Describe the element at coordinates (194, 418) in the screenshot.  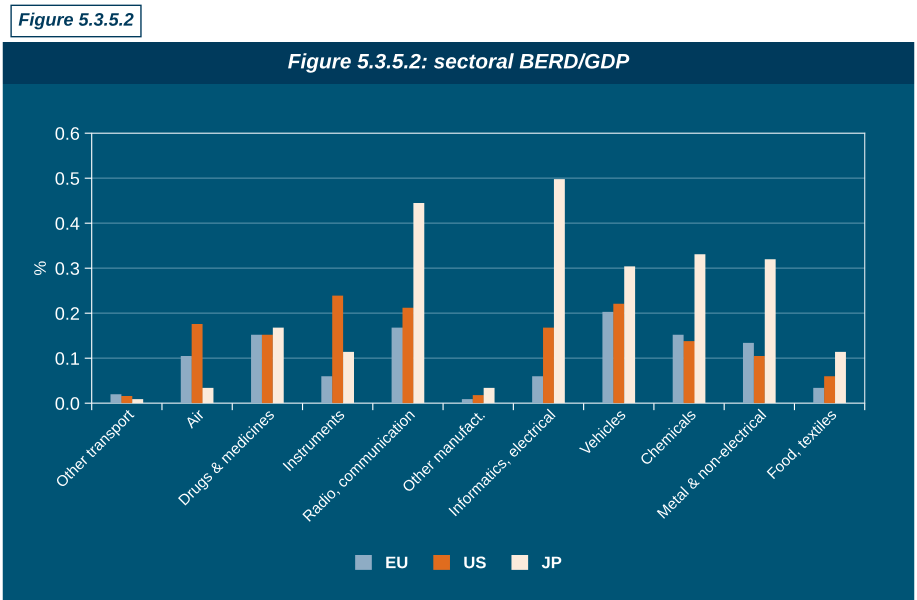
I see `x-tick-label: Air` at that location.